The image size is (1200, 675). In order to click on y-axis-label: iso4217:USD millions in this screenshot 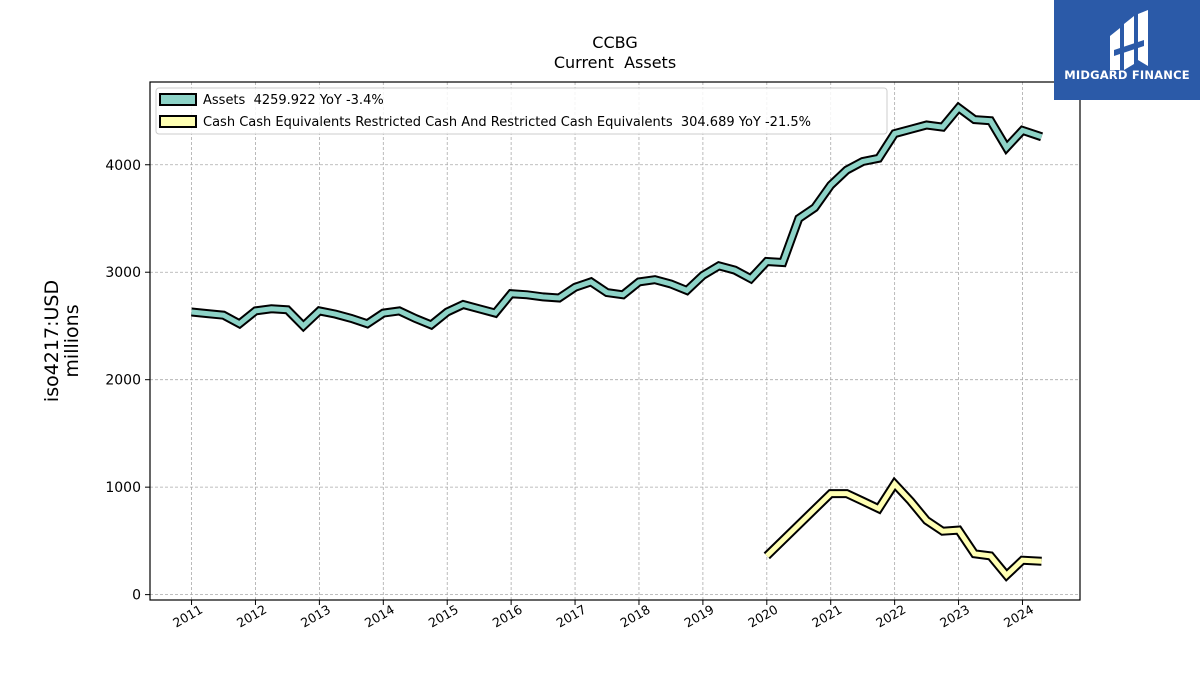, I will do `click(62, 341)`.